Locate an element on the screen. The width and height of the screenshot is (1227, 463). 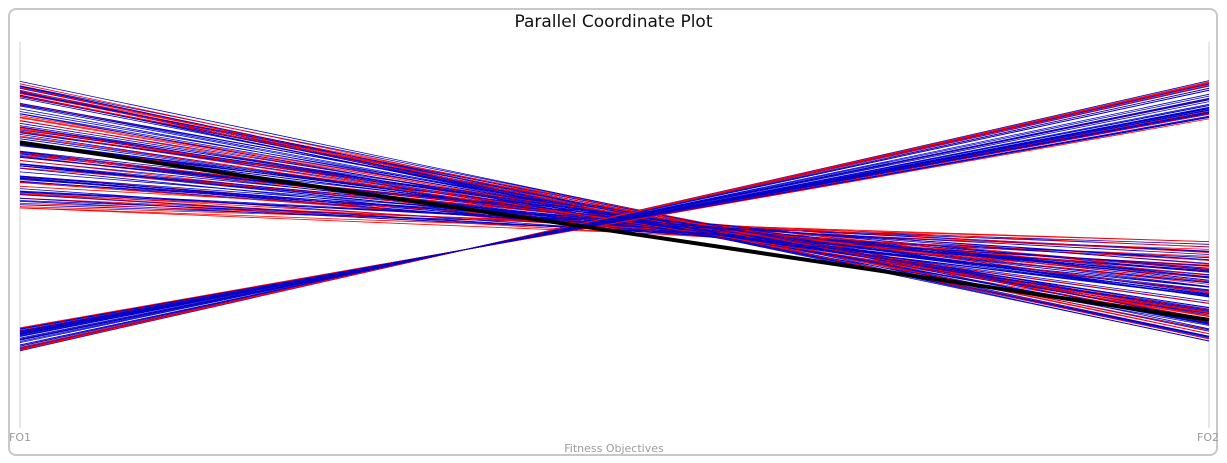
axis-label-fo2: FO2 is located at coordinates (1208, 437).